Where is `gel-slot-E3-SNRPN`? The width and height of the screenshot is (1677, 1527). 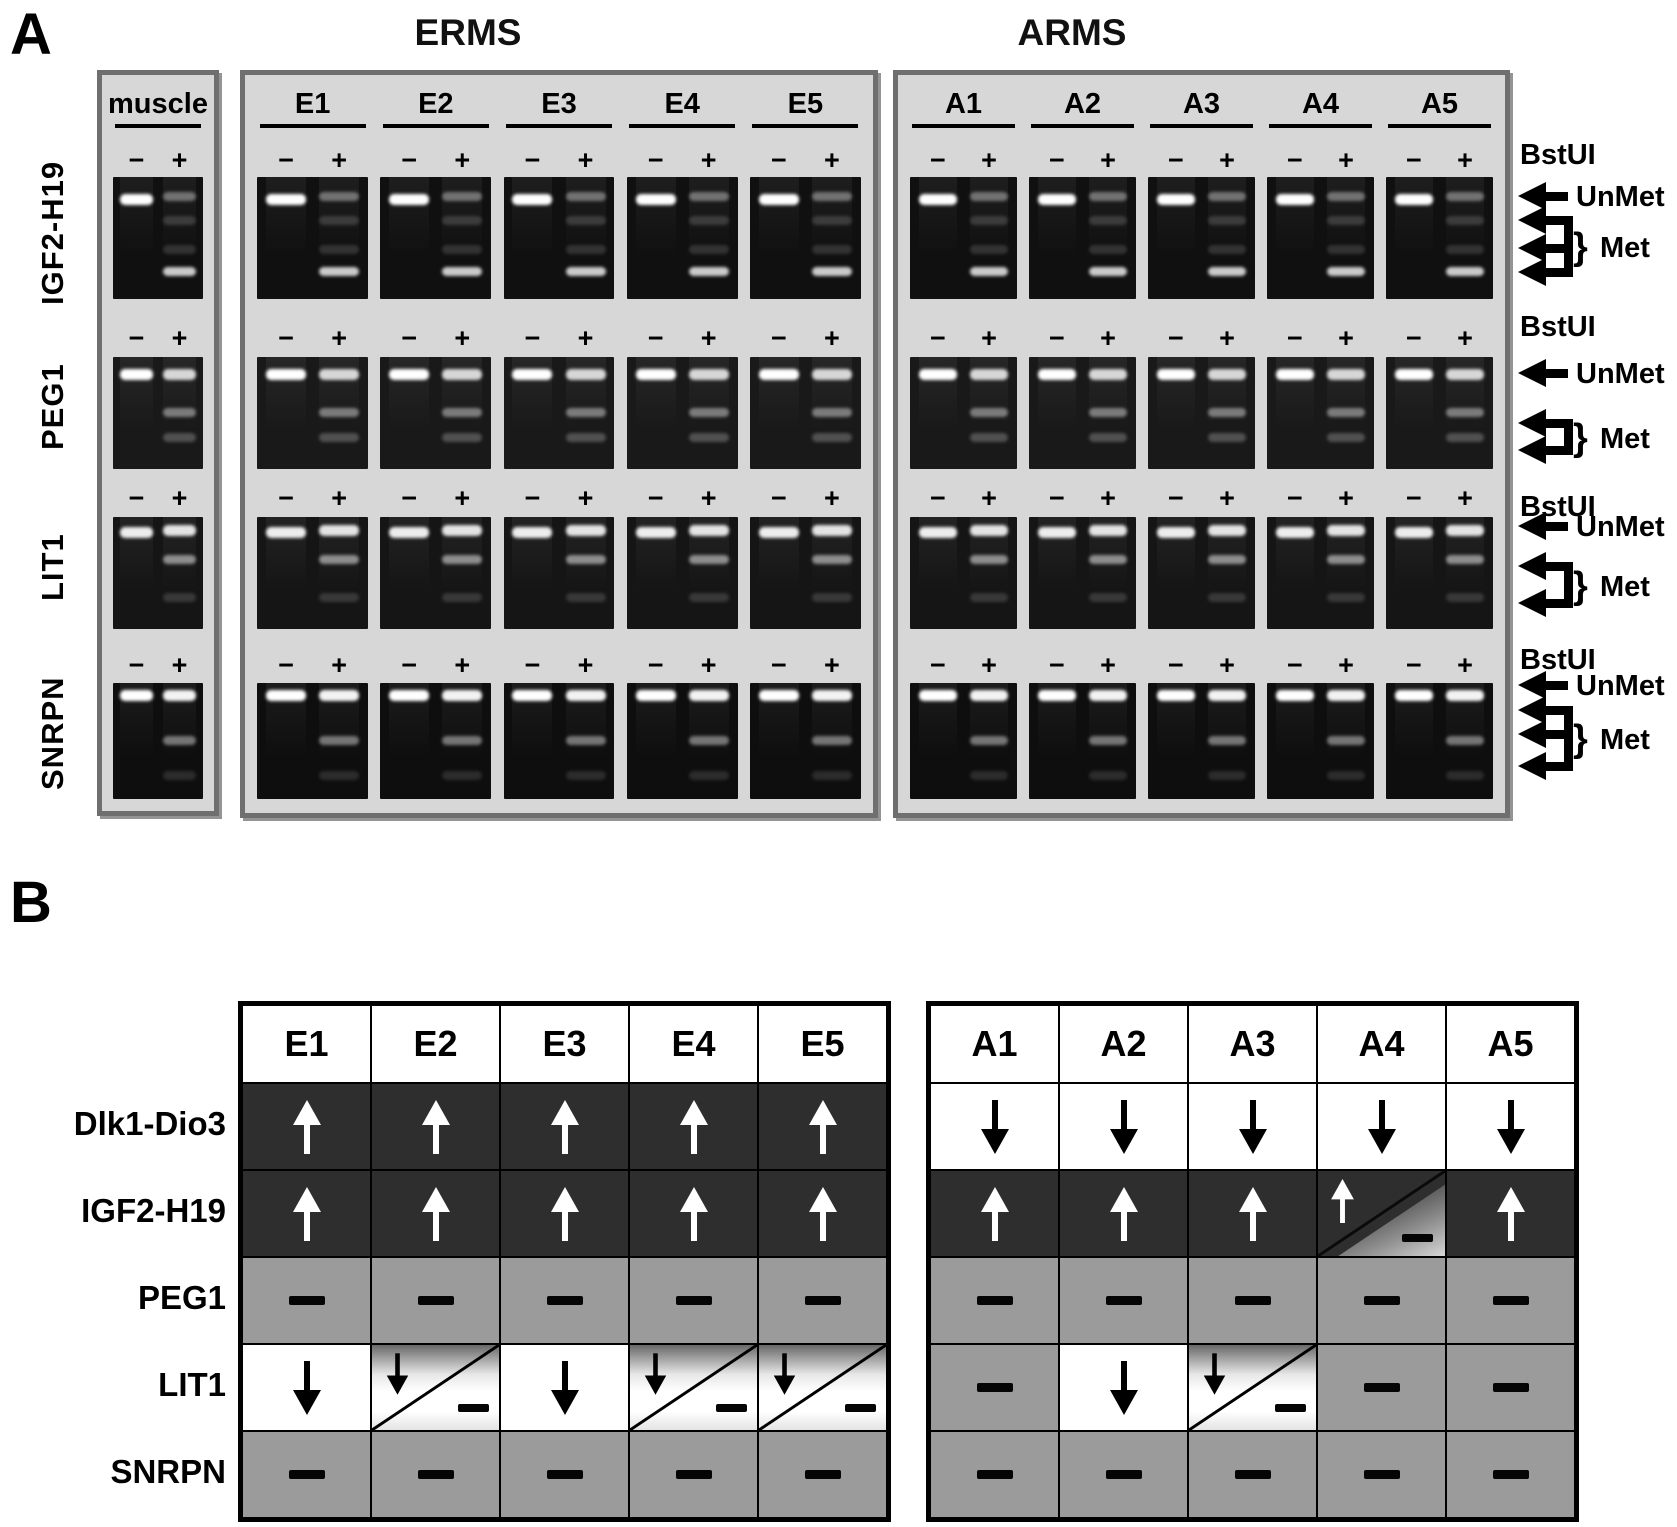
gel-slot-E3-SNRPN is located at coordinates (558, 741).